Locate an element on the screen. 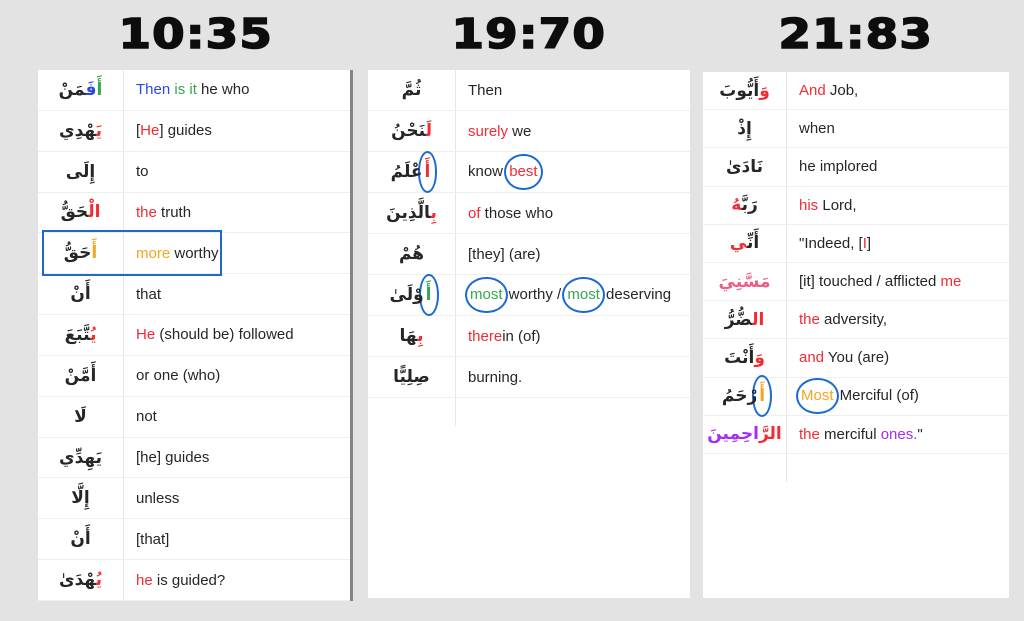 This screenshot has width=1024, height=621. translation-text: his Lord, is located at coordinates (897, 205).